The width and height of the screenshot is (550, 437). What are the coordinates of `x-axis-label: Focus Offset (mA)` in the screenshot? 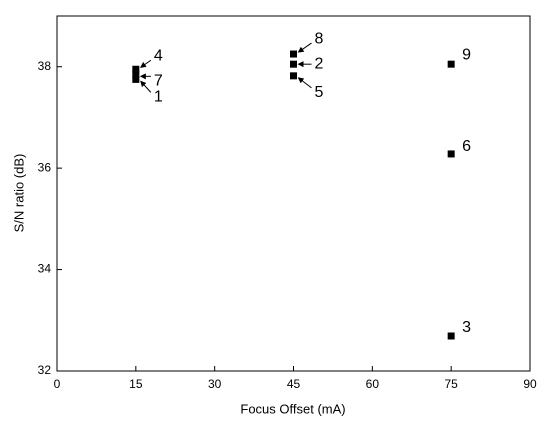 It's located at (292, 408).